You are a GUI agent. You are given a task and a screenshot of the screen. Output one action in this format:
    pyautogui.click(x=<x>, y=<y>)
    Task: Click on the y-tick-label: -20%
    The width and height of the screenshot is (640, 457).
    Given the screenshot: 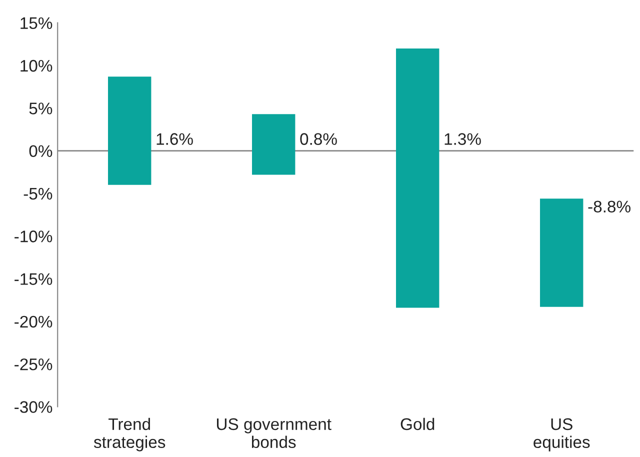 What is the action you would take?
    pyautogui.click(x=33, y=322)
    